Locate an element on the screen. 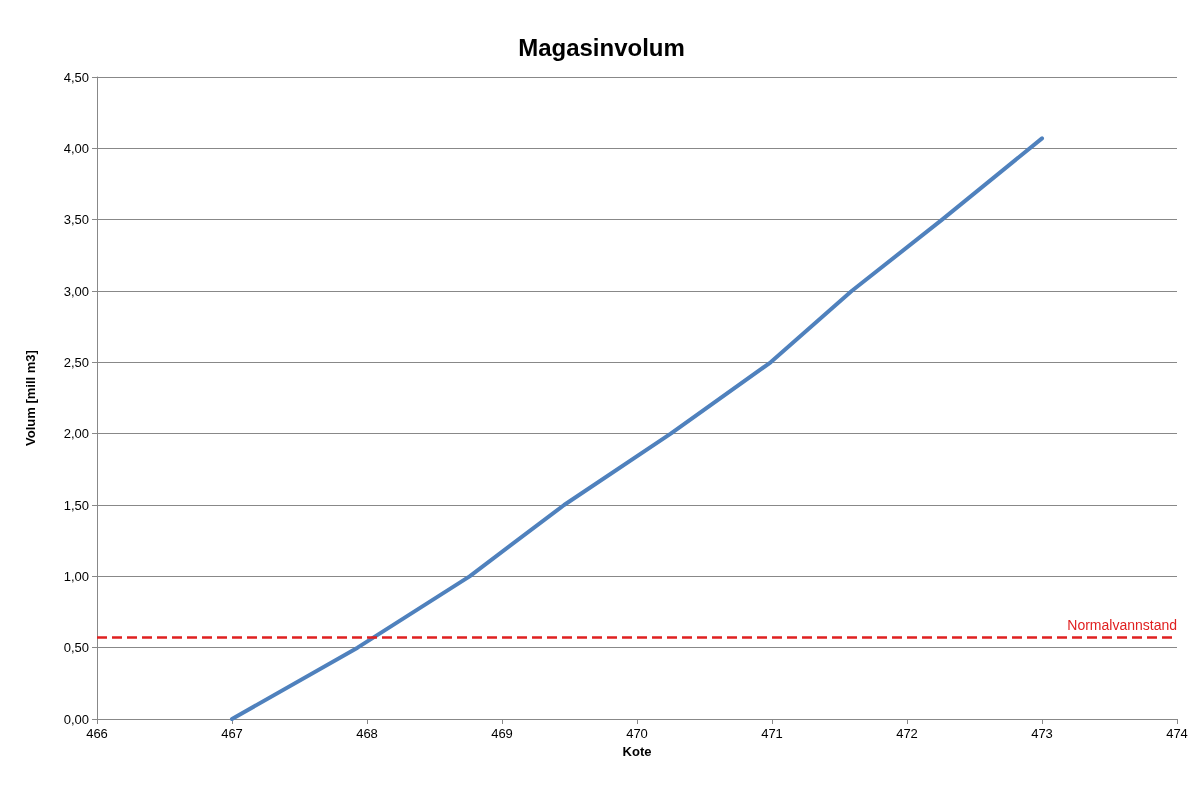 This screenshot has width=1203, height=788. y-tick-label: 4,50 is located at coordinates (76, 77).